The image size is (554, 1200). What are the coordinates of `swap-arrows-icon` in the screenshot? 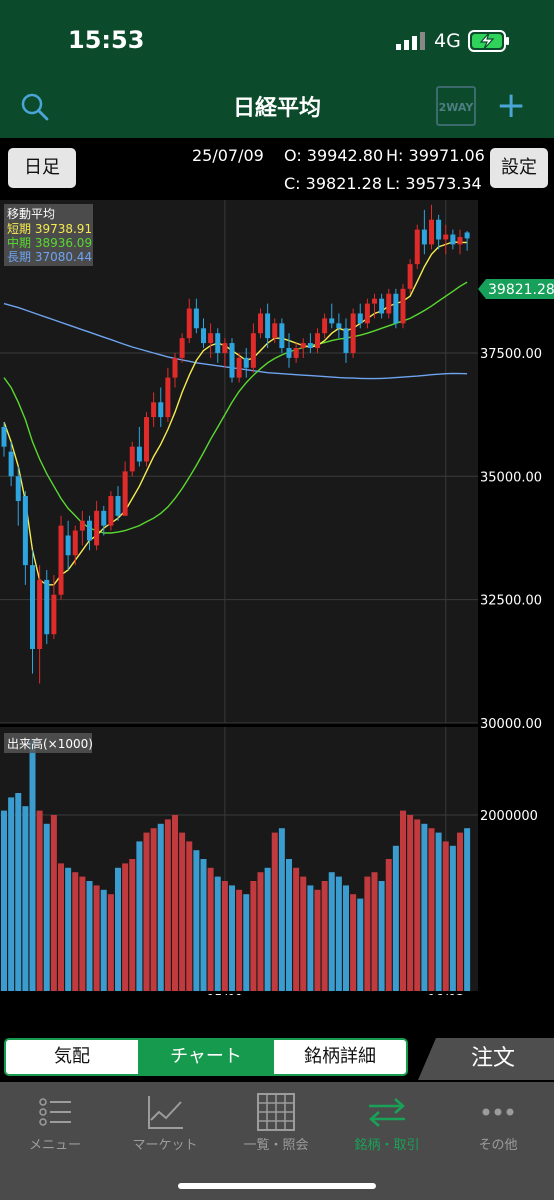 It's located at (387, 1112).